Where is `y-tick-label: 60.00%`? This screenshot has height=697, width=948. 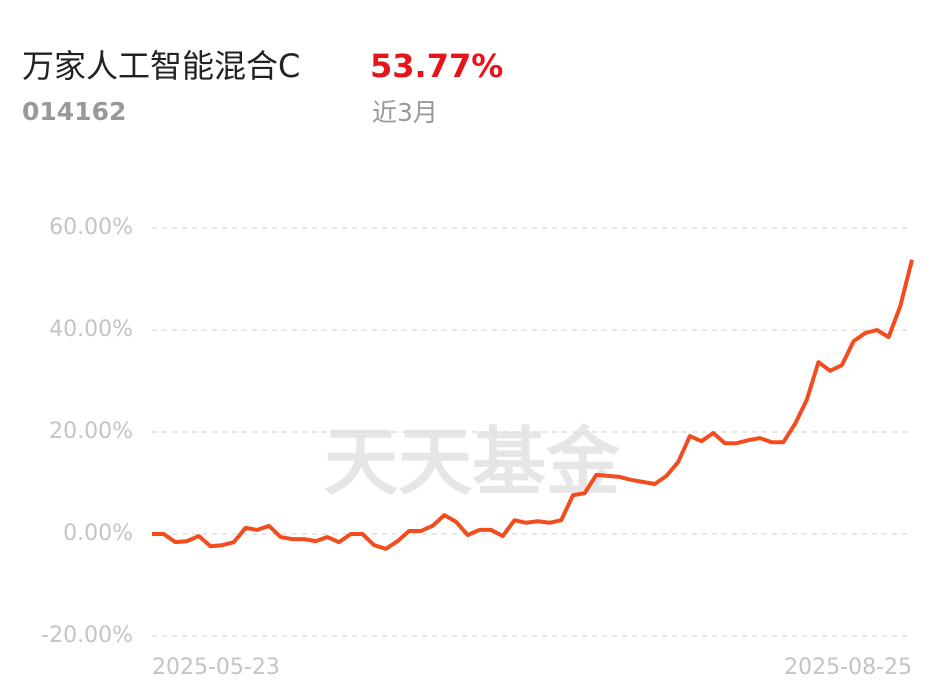
y-tick-label: 60.00% is located at coordinates (91, 227).